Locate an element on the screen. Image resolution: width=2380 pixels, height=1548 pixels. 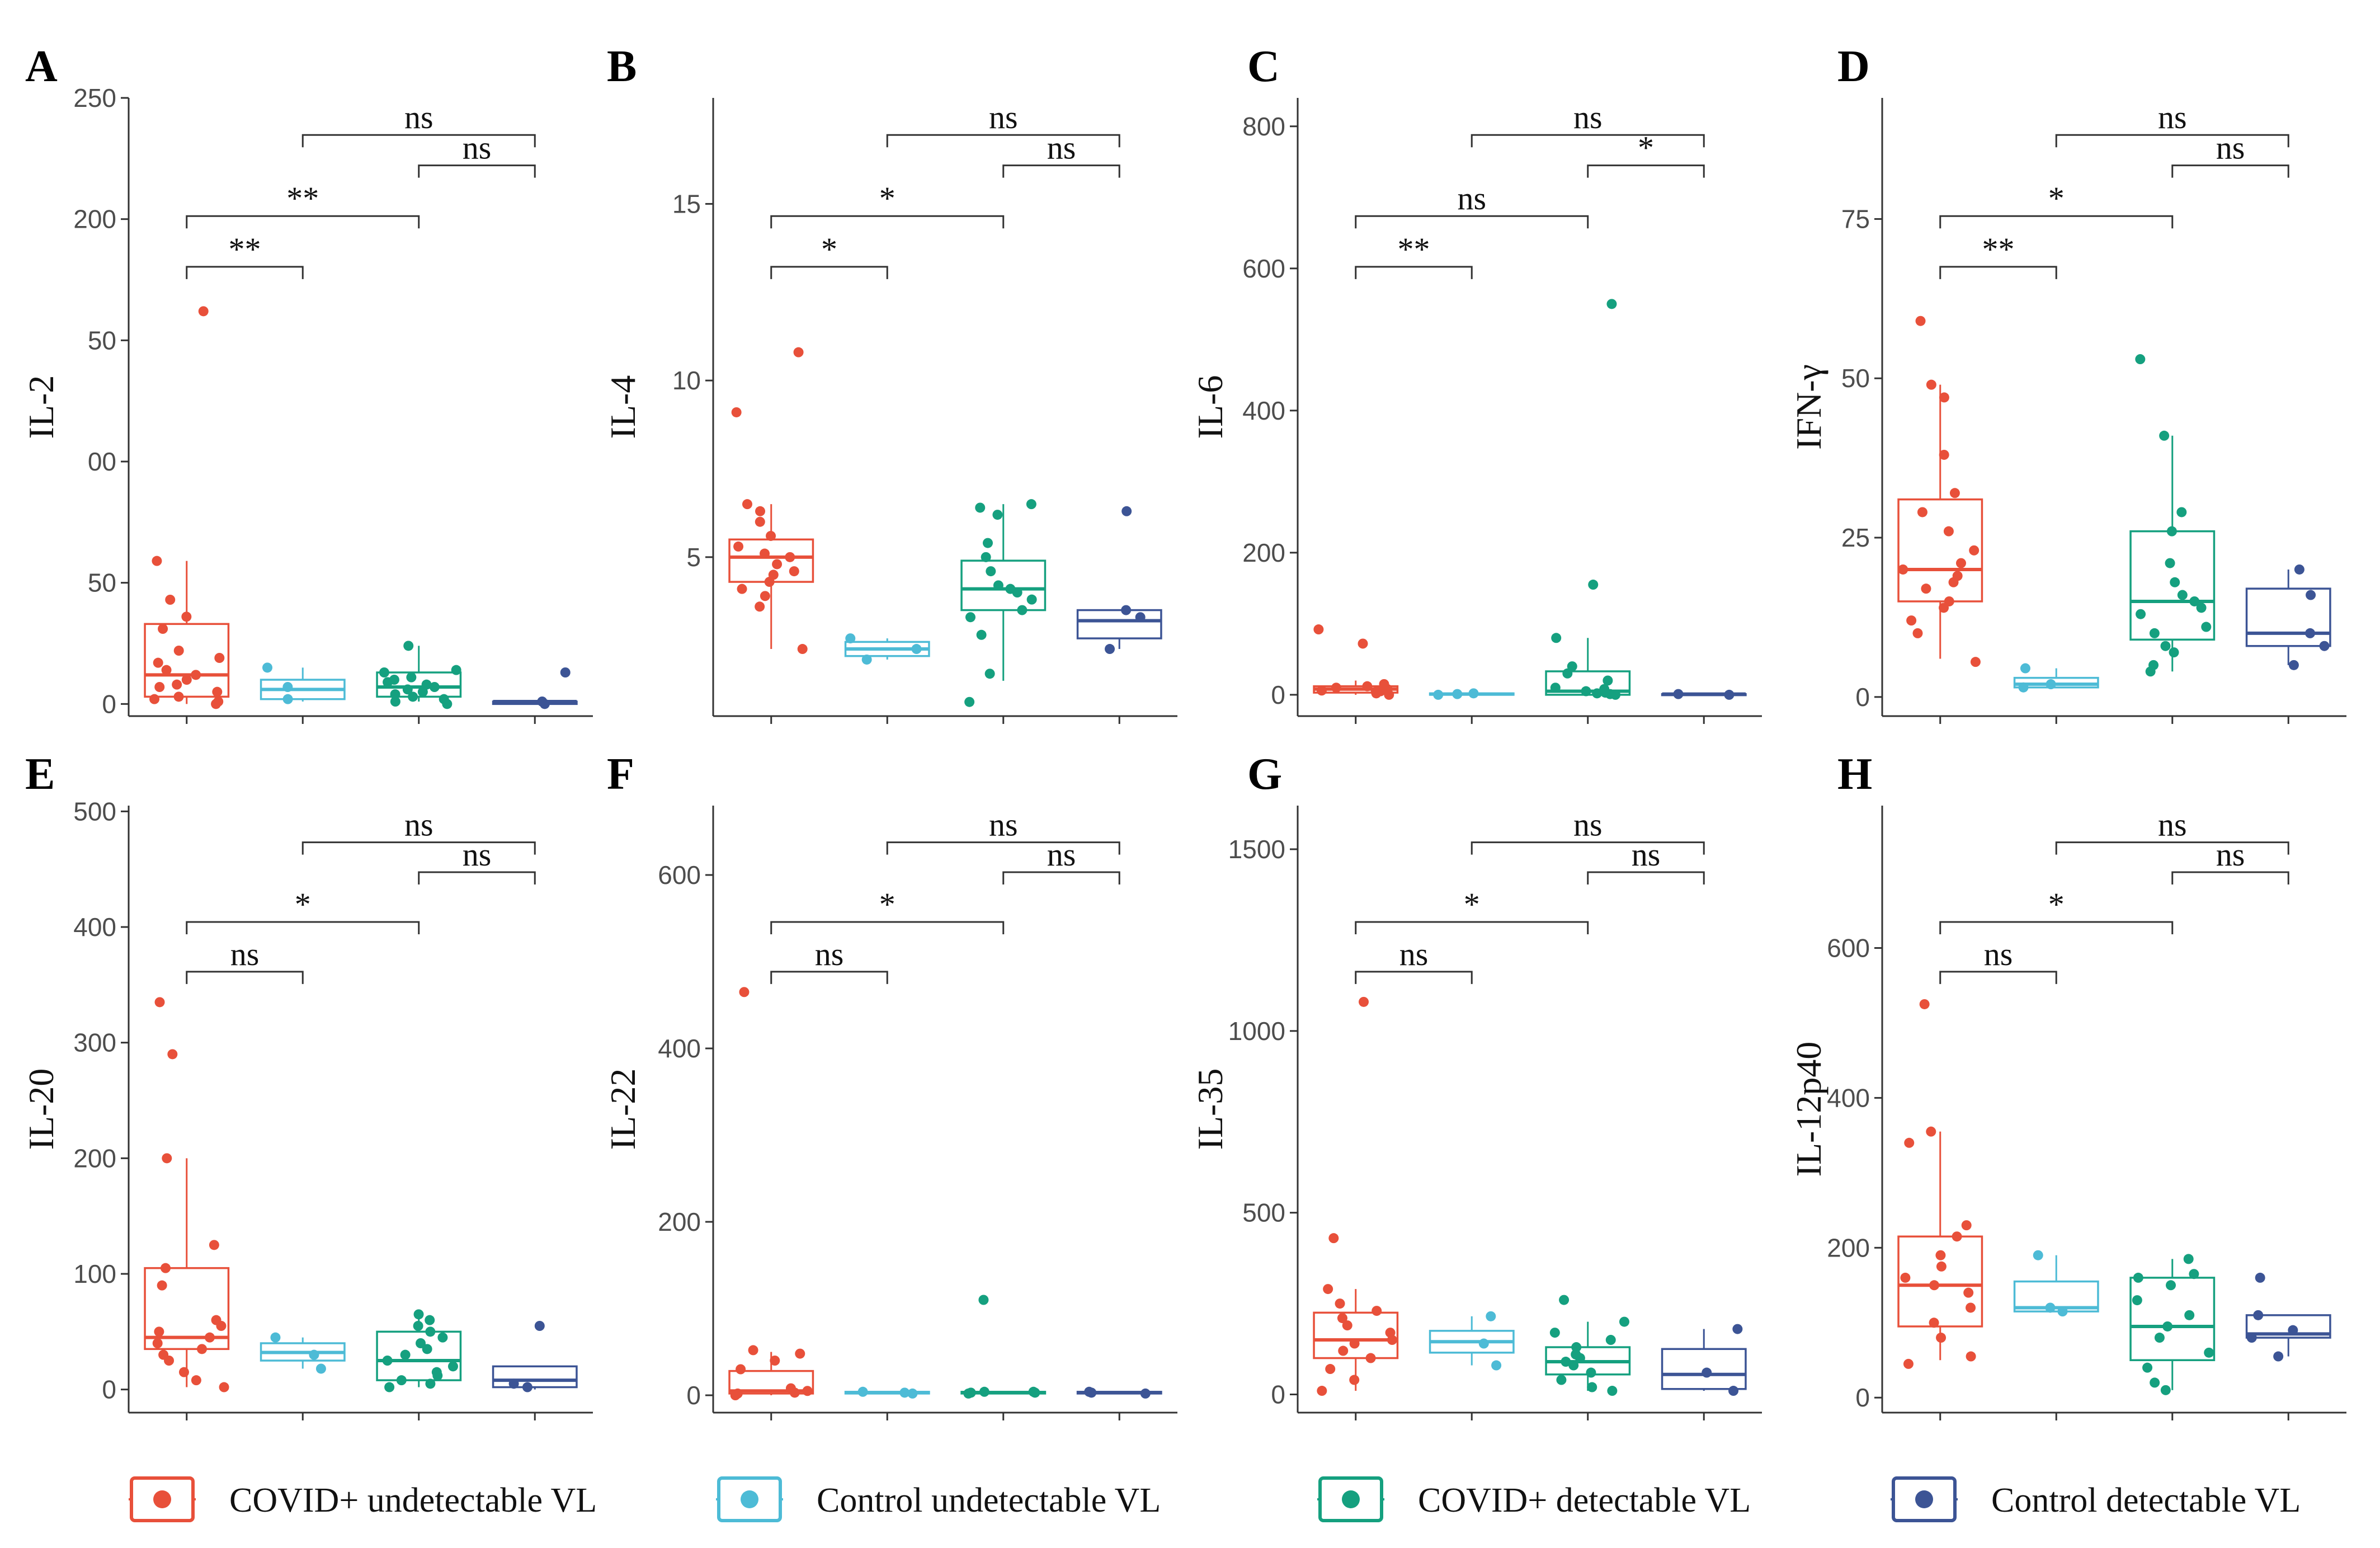
legend-label: Control undetectable VL is located at coordinates (989, 1500).